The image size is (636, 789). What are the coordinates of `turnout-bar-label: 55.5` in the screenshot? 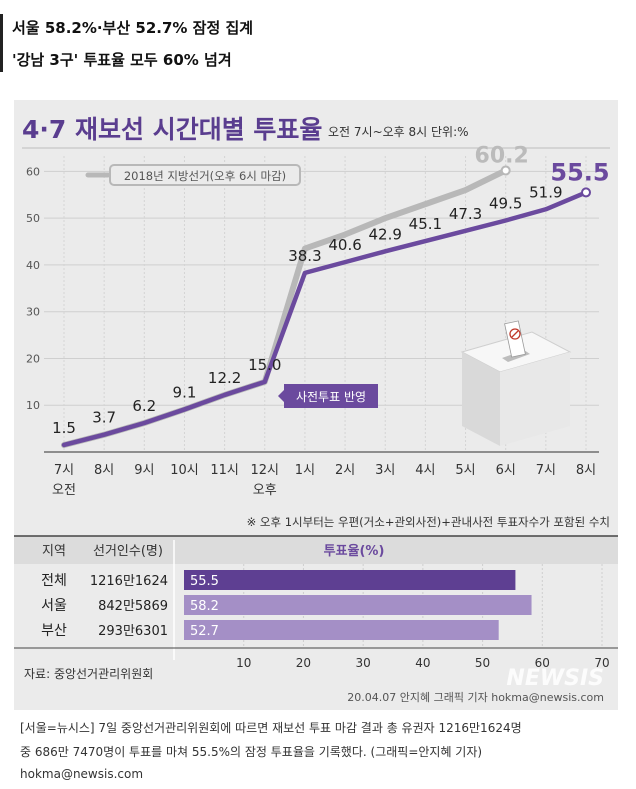 It's located at (204, 581).